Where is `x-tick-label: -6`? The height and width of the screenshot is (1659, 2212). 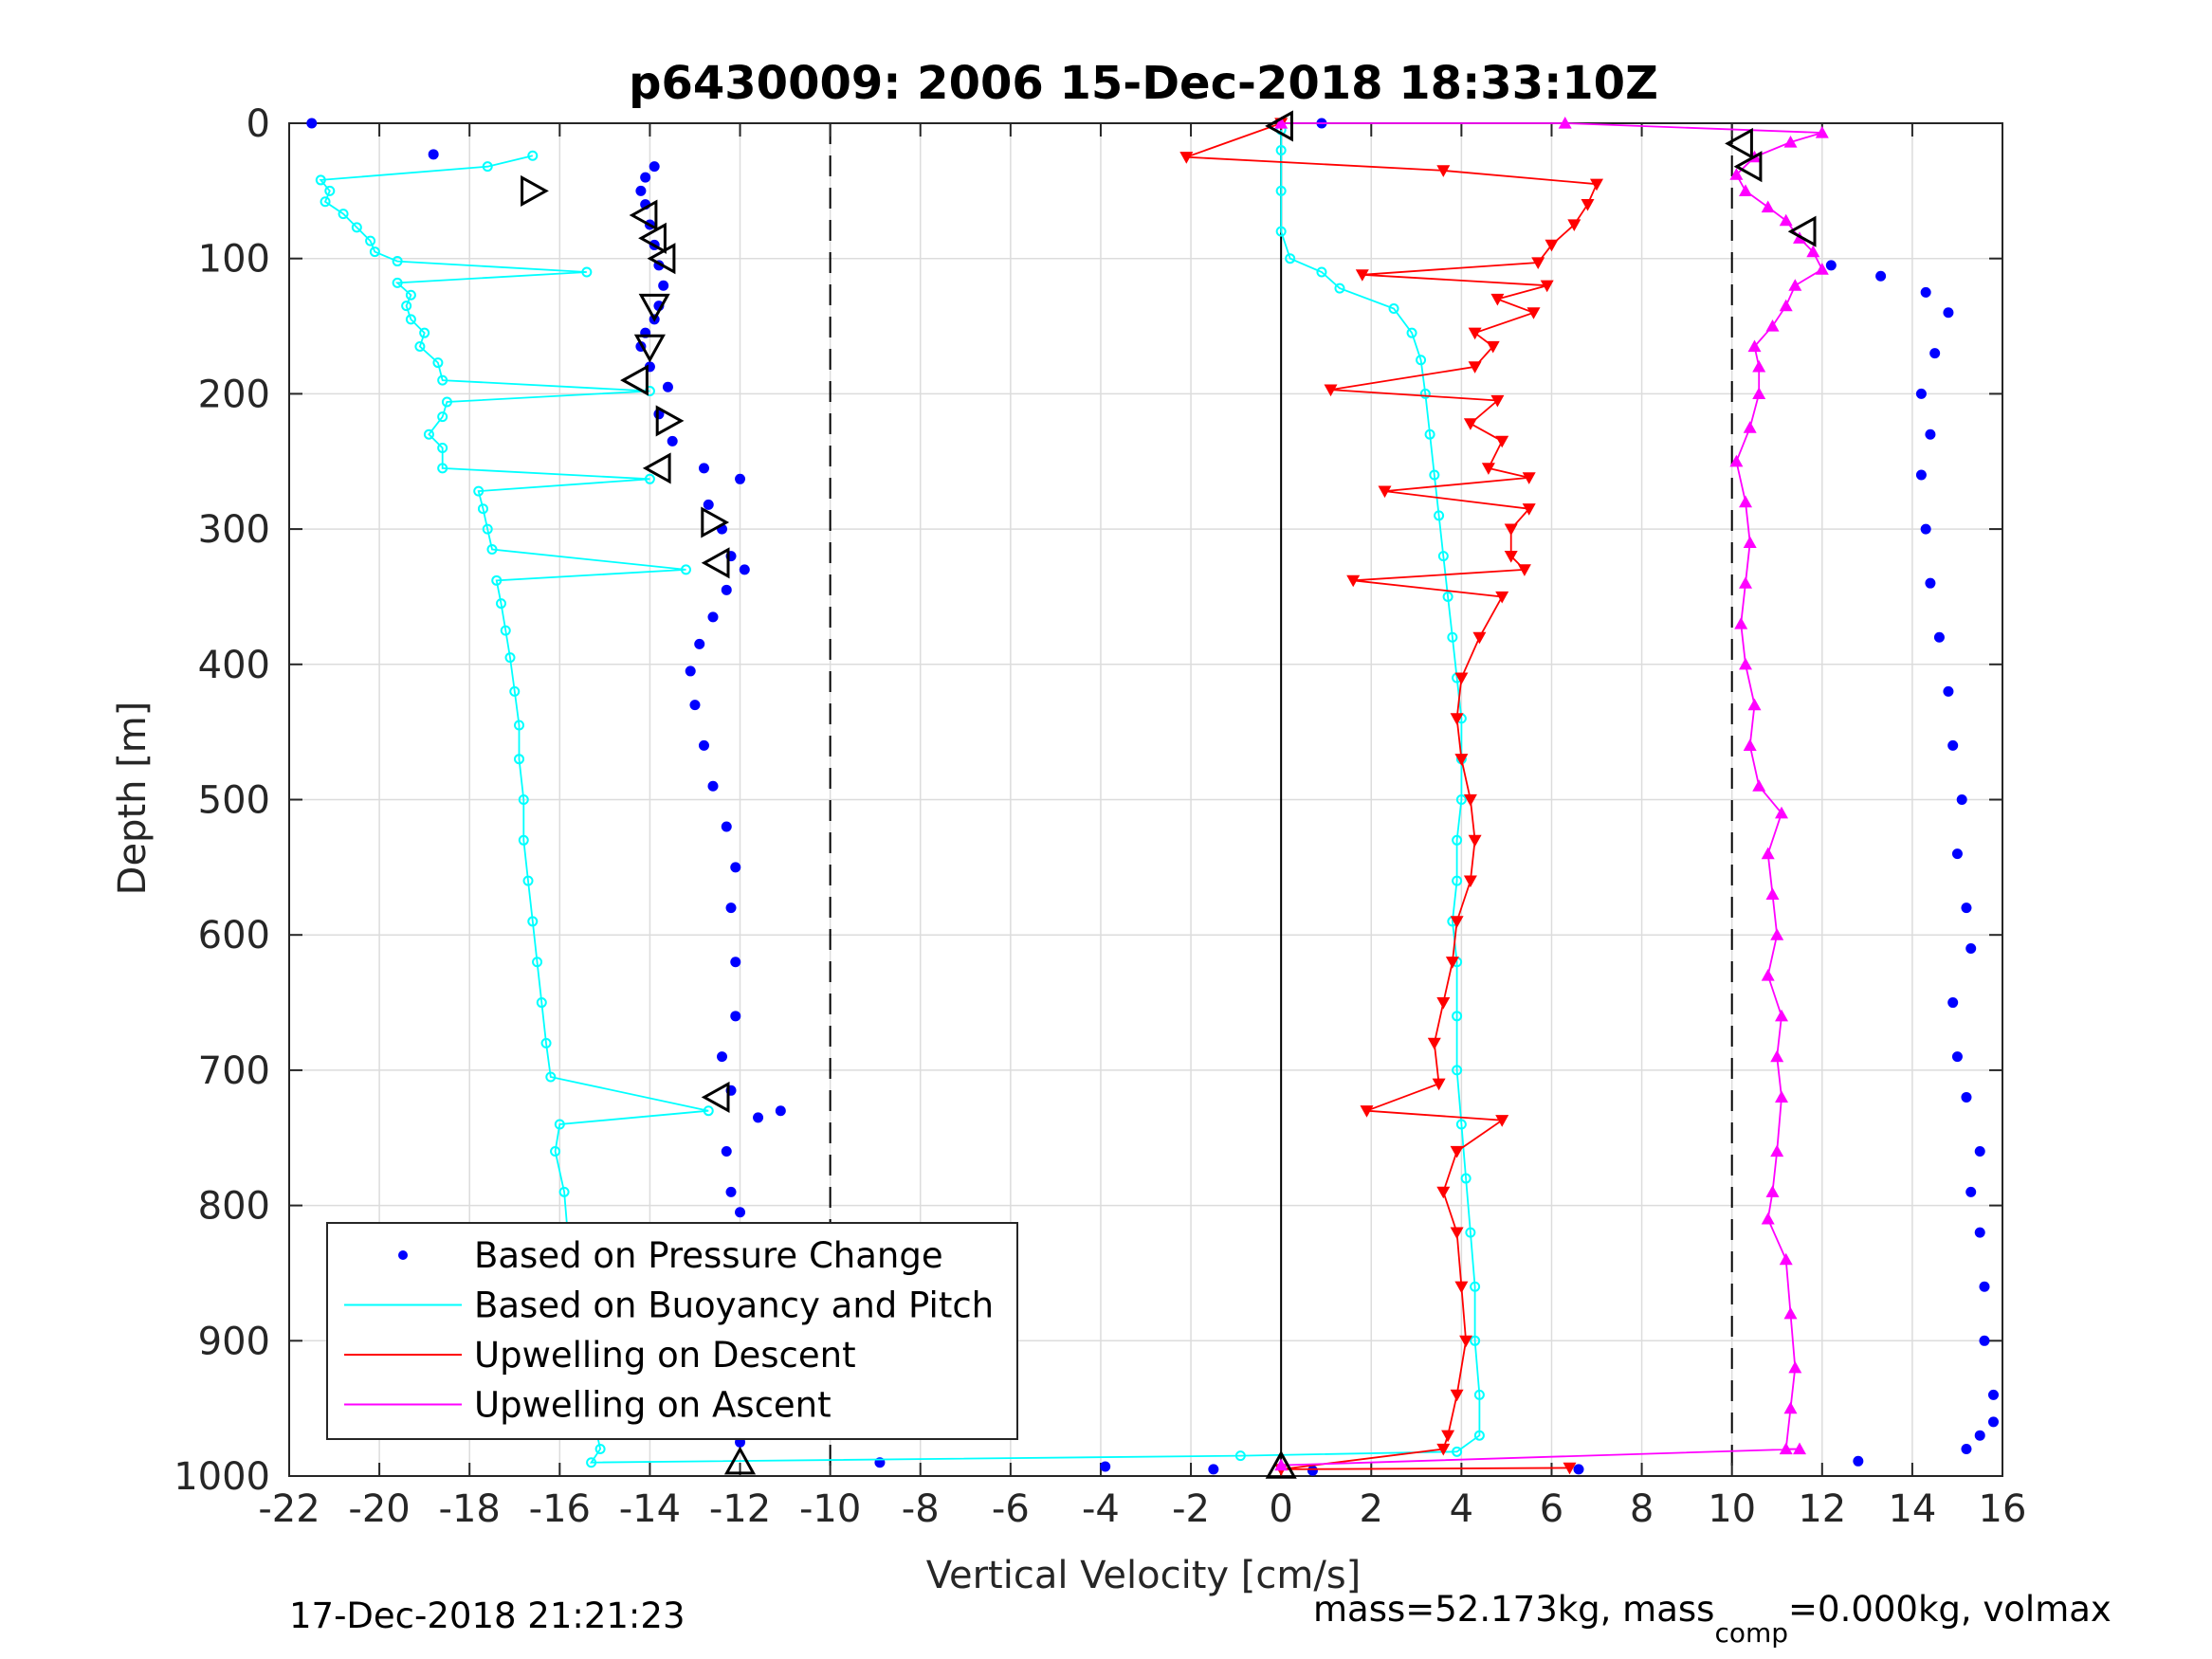 x-tick-label: -6 is located at coordinates (1011, 1509).